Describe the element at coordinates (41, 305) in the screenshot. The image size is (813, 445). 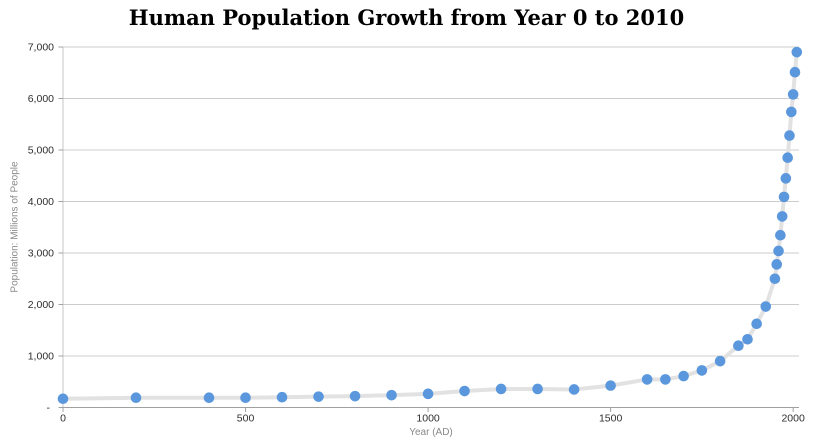
I see `y-tick-label: 2,000` at that location.